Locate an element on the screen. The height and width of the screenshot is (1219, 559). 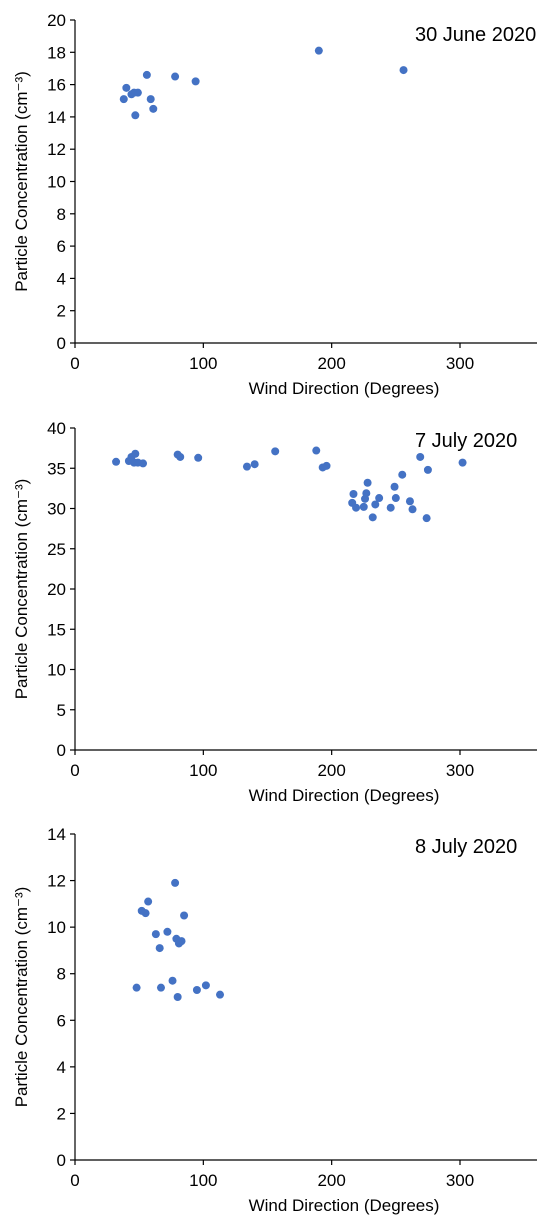
y-tick-label: 16 is located at coordinates (56, 85).